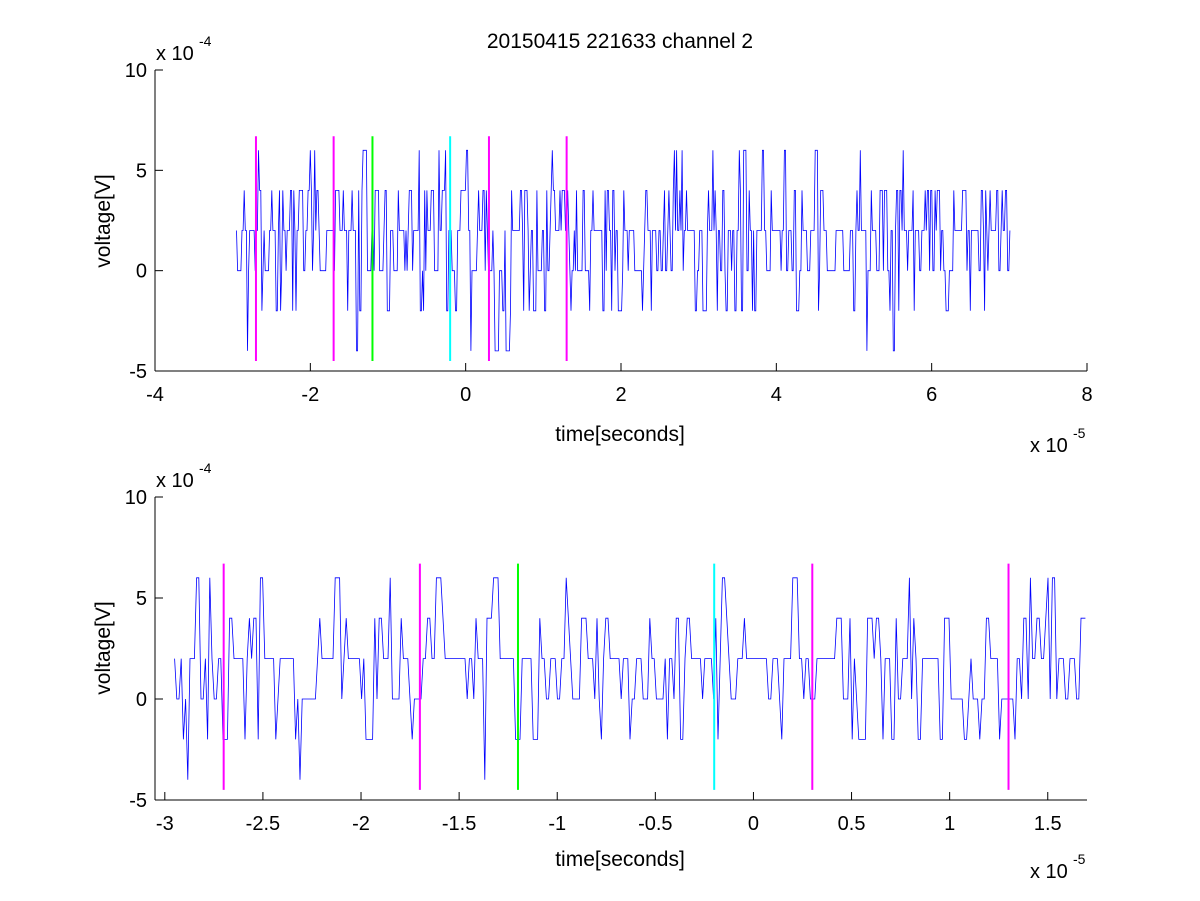 The width and height of the screenshot is (1200, 901). Describe the element at coordinates (949, 824) in the screenshot. I see `bottom-x-tick-label: 1` at that location.